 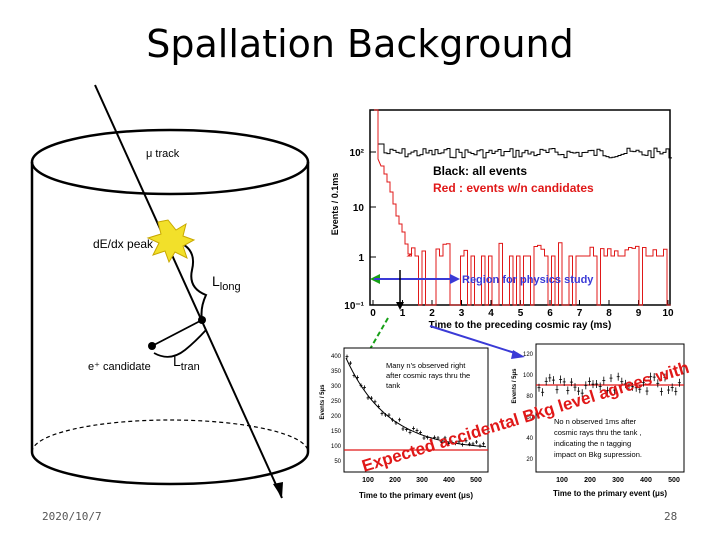 What do you see at coordinates (278, 490) in the screenshot?
I see `track-arrow-icon` at bounding box center [278, 490].